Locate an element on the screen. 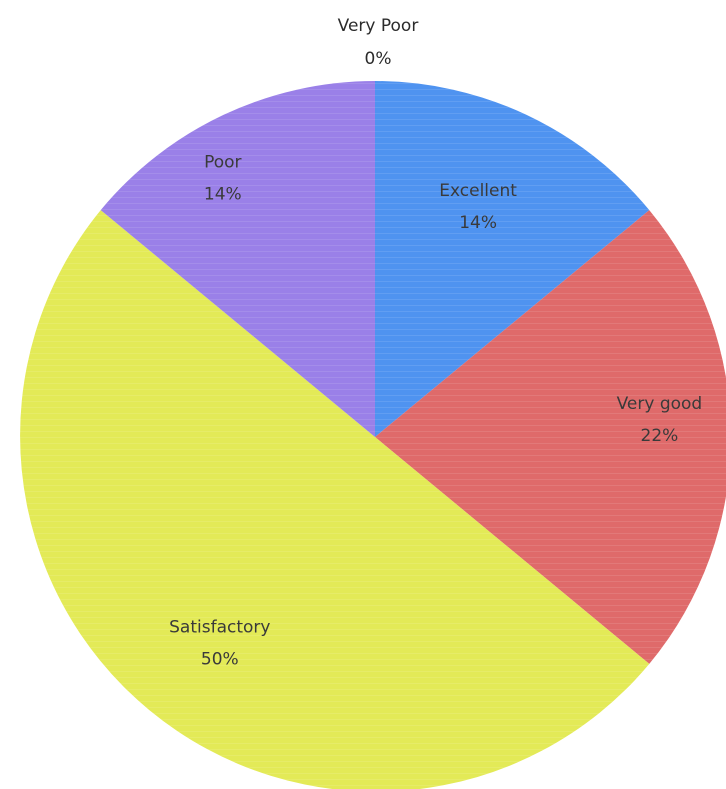  slice-value-poor: 14% is located at coordinates (223, 195).